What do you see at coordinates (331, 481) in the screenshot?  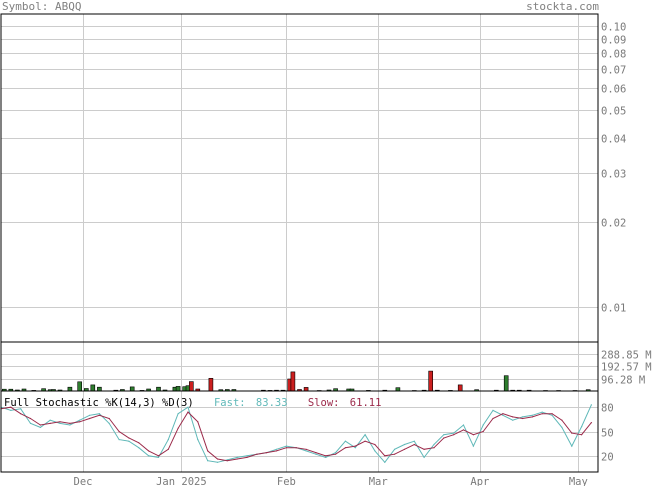 I see `x-axis: Dec Jan 2025 Feb Mar Apr May` at bounding box center [331, 481].